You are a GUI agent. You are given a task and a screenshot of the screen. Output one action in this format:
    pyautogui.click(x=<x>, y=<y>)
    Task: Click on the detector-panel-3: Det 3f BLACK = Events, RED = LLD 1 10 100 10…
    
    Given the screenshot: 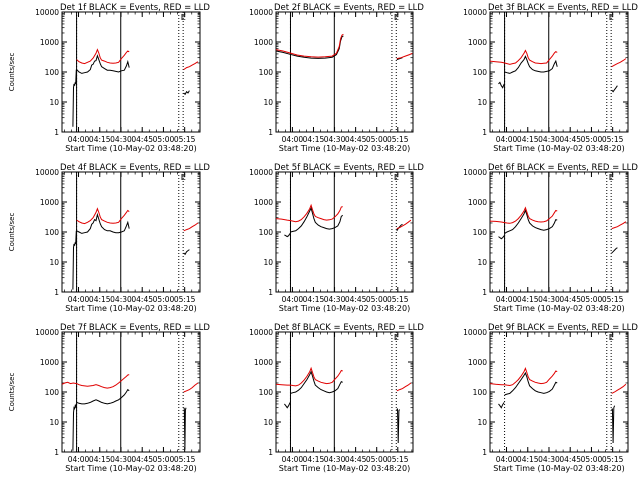 What is the action you would take?
    pyautogui.click(x=550, y=78)
    